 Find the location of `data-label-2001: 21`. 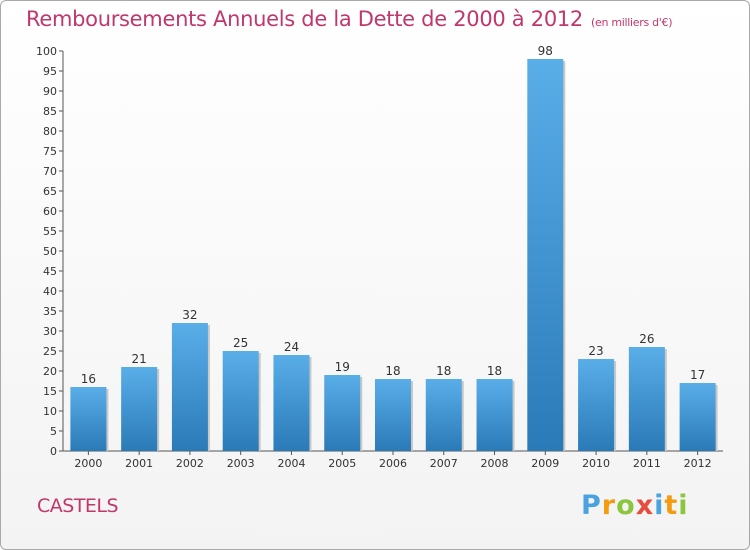

data-label-2001: 21 is located at coordinates (139, 359).